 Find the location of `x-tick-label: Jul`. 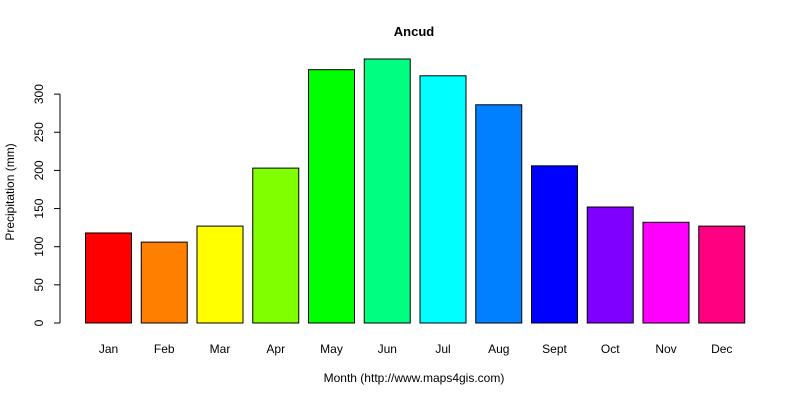

x-tick-label: Jul is located at coordinates (442, 349).